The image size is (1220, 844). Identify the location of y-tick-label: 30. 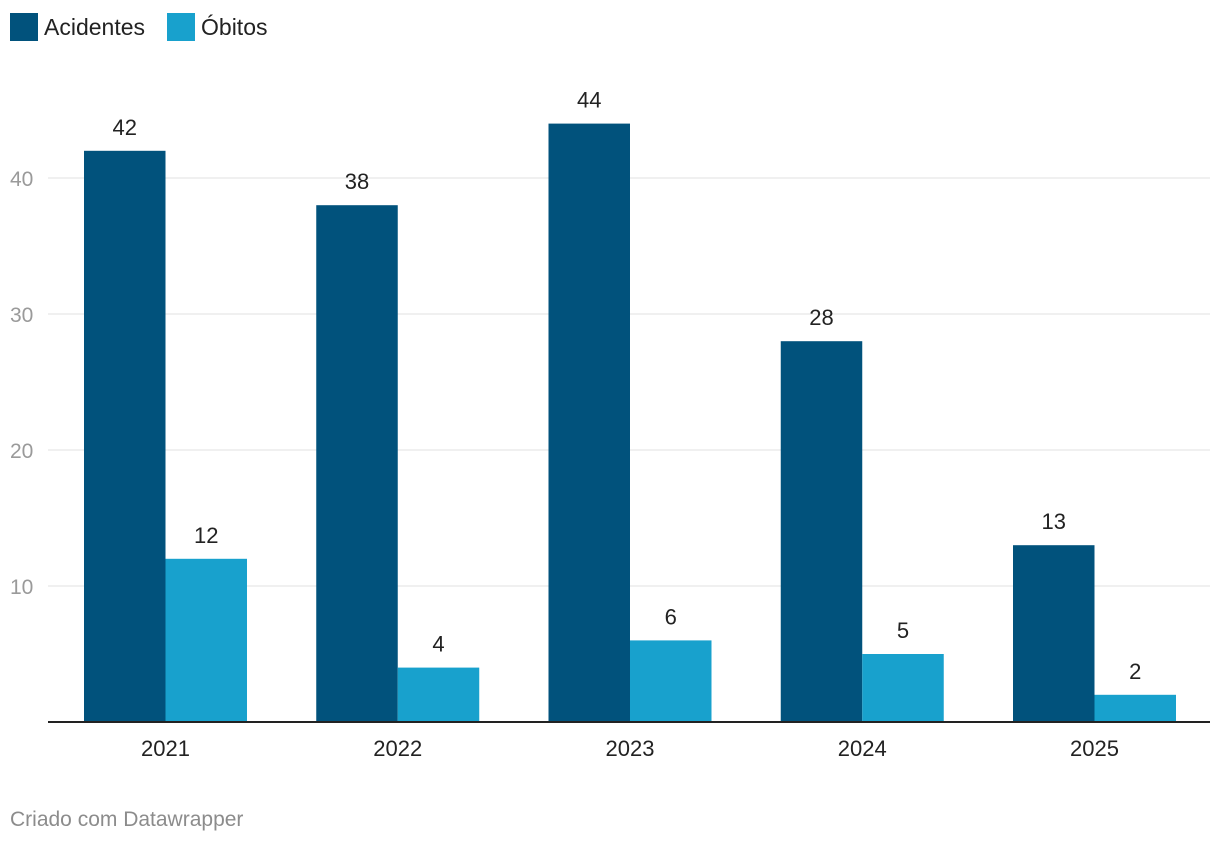
(21, 315).